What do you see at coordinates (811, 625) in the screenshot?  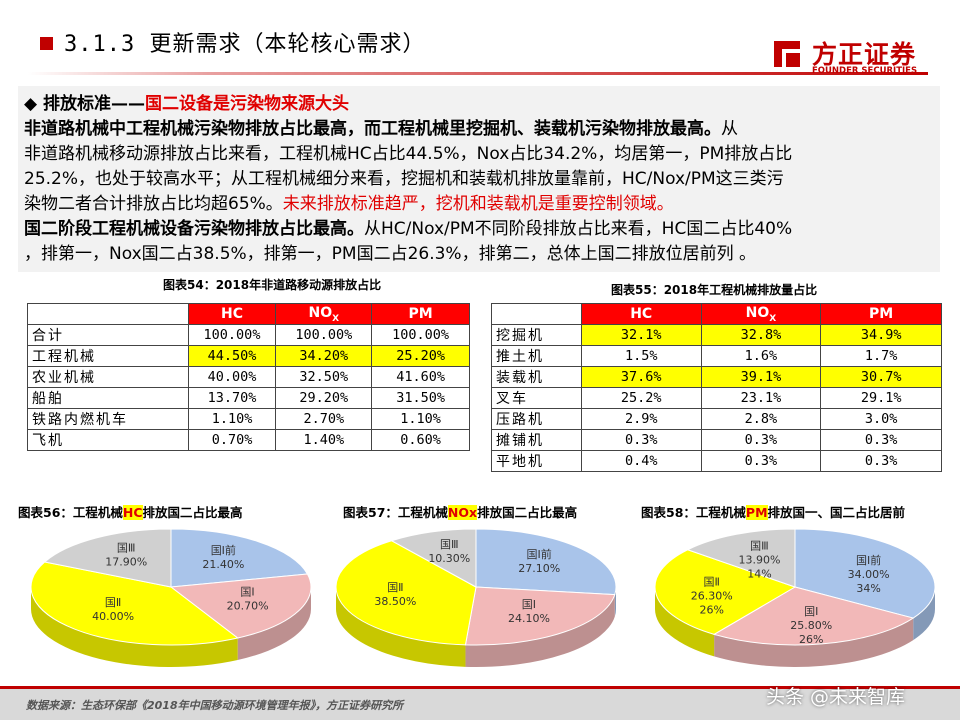 I see `slice-value-label: 25.80%` at bounding box center [811, 625].